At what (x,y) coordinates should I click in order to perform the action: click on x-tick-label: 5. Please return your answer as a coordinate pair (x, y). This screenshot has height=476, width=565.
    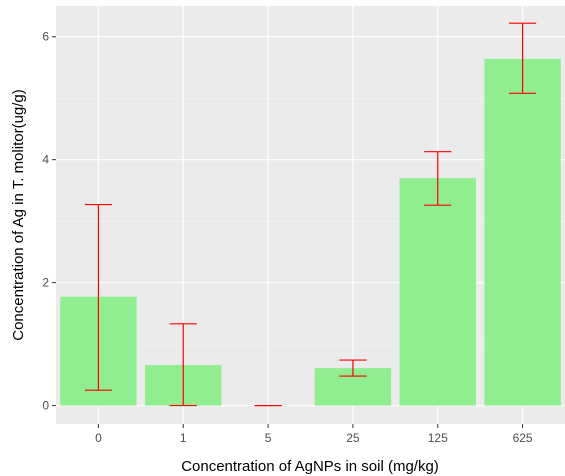
    Looking at the image, I should click on (268, 438).